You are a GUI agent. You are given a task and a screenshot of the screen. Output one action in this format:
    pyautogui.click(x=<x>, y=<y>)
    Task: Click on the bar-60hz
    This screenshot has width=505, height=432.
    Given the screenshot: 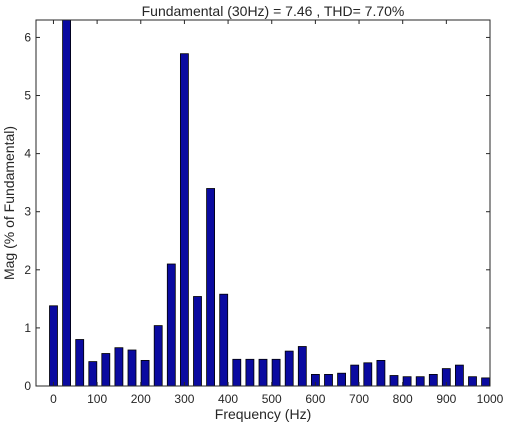 What is the action you would take?
    pyautogui.click(x=80, y=363)
    